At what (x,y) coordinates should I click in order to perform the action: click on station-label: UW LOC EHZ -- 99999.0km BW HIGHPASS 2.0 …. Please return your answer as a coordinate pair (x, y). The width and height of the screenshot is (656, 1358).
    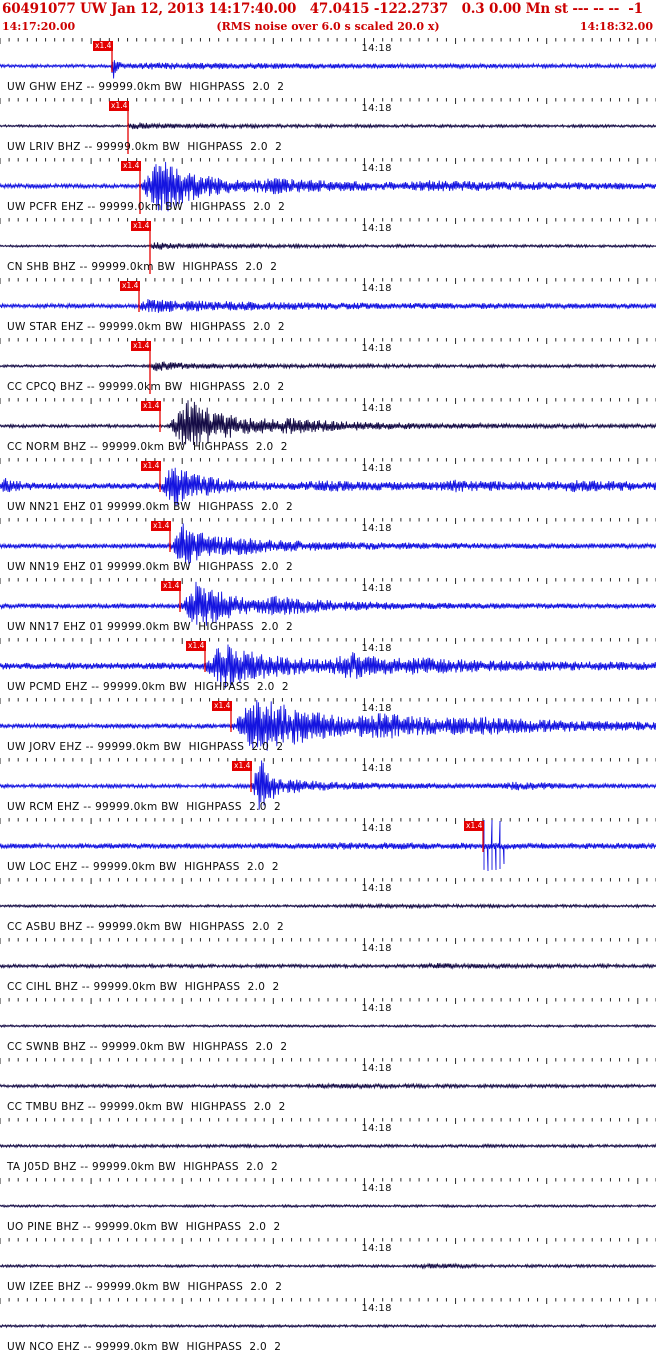
    Looking at the image, I should click on (143, 867).